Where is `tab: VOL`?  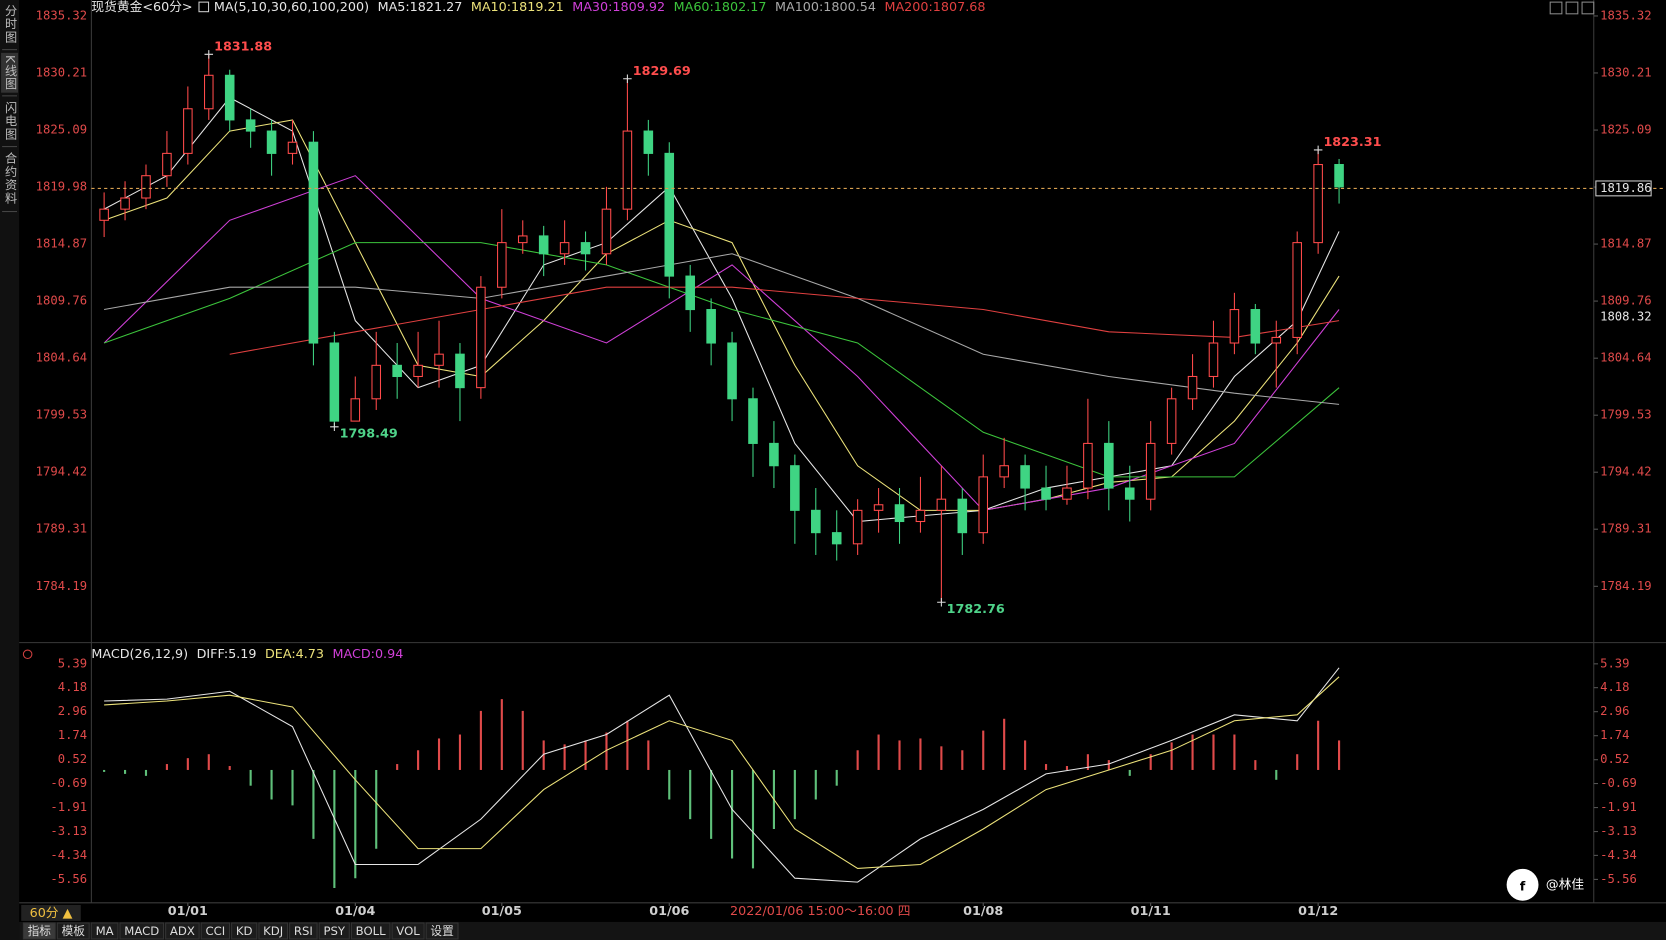 tab: VOL is located at coordinates (408, 931).